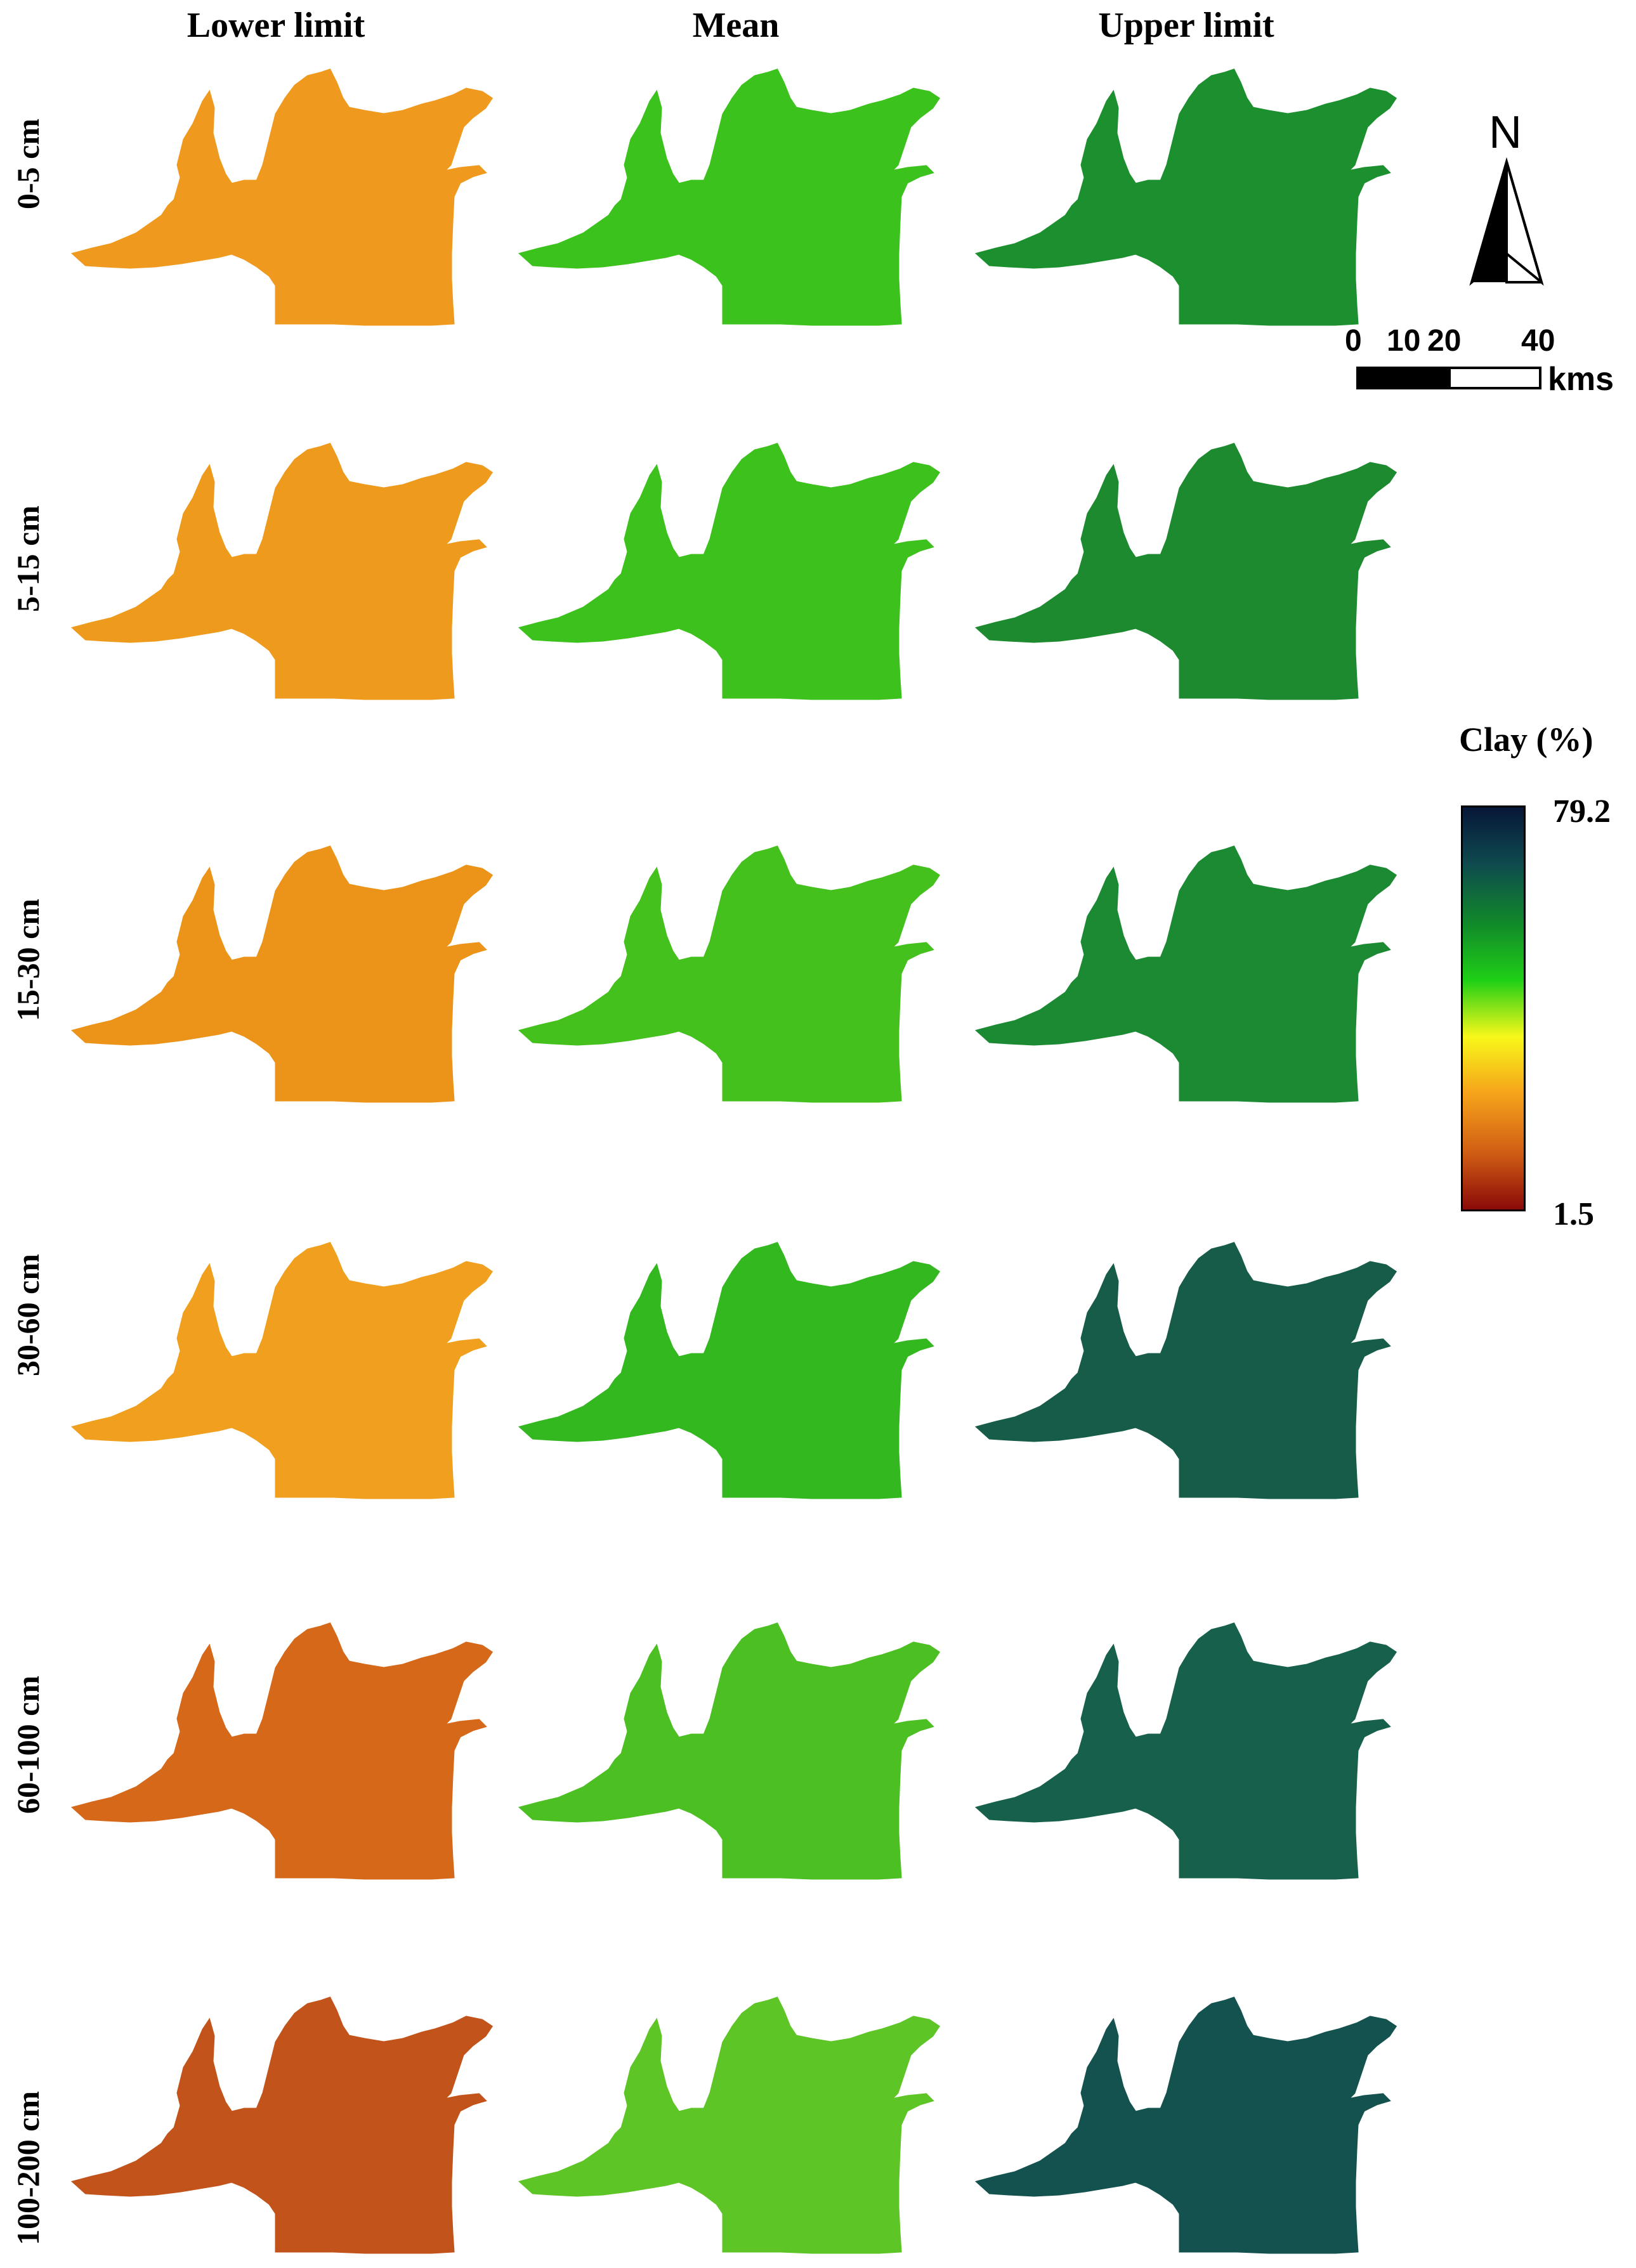 The image size is (1636, 2268). Describe the element at coordinates (1526, 739) in the screenshot. I see `legend-title: Clay (%)` at that location.